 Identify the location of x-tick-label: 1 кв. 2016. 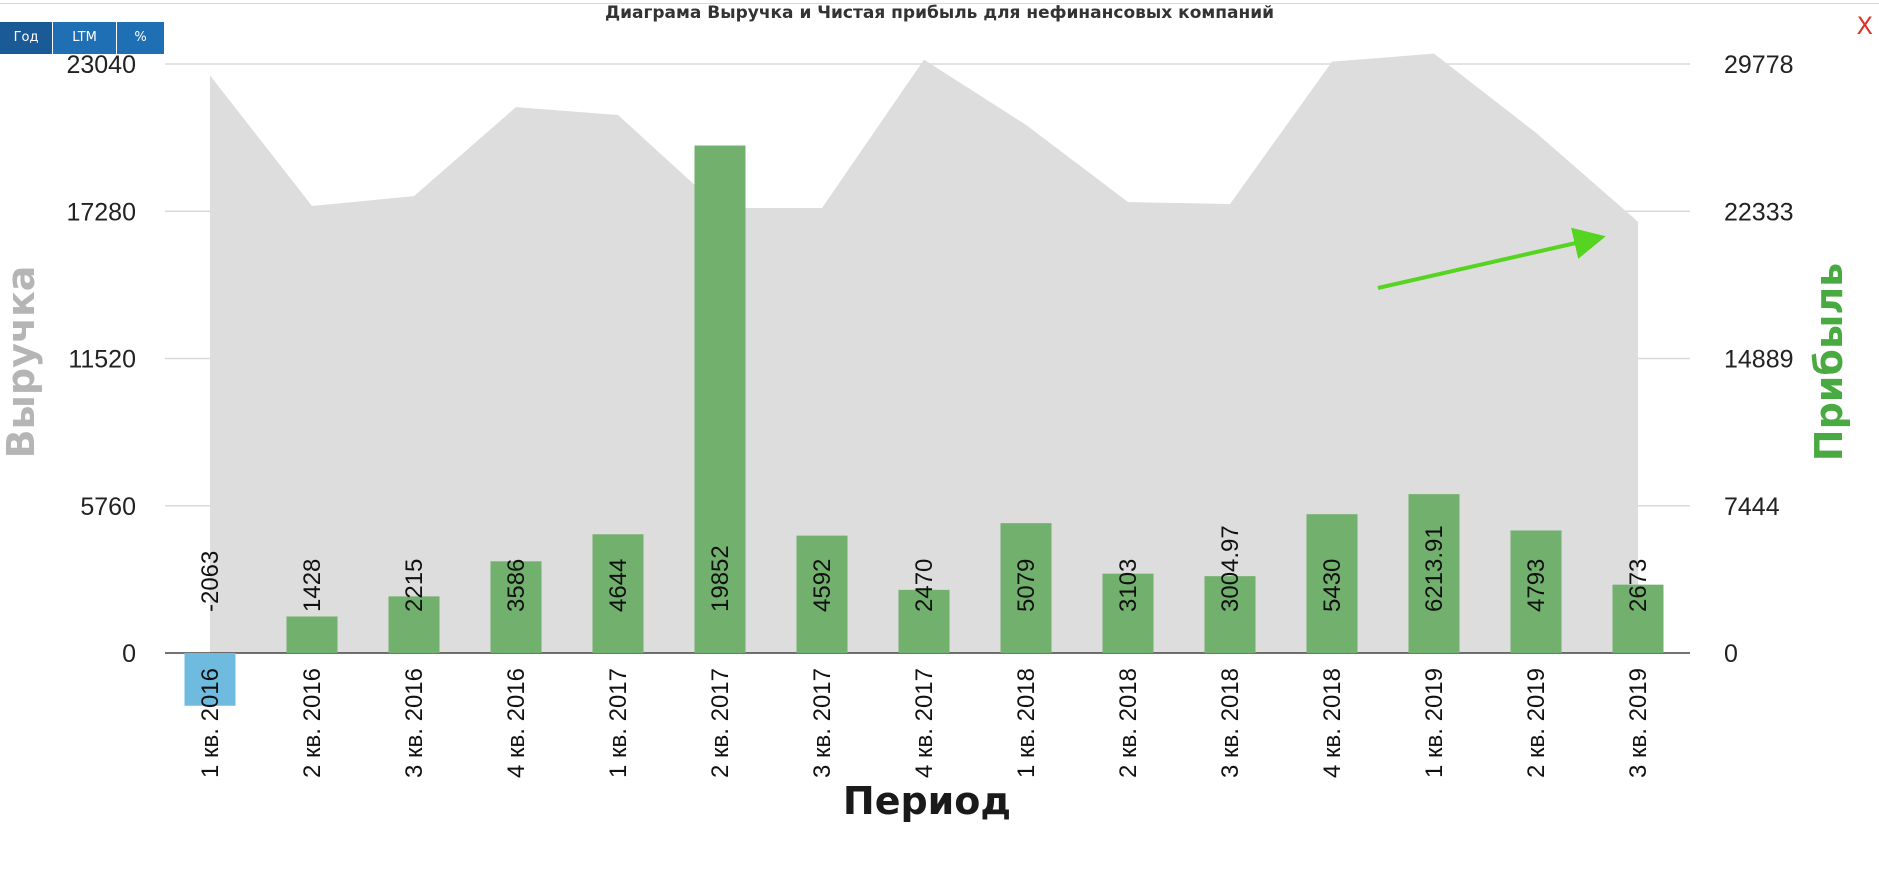
(210, 723).